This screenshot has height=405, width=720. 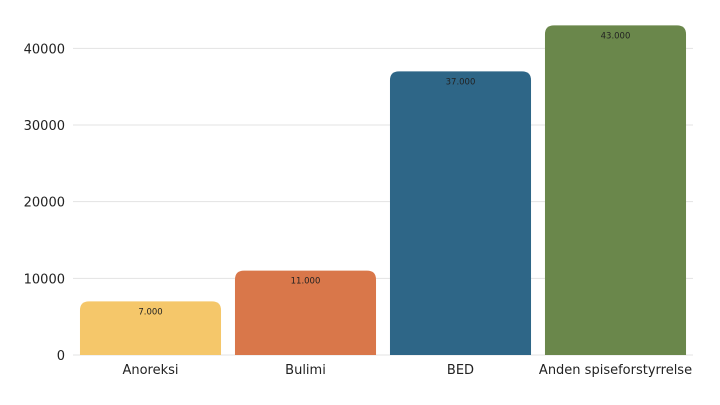 I want to click on data-label: 43.000, so click(x=616, y=36).